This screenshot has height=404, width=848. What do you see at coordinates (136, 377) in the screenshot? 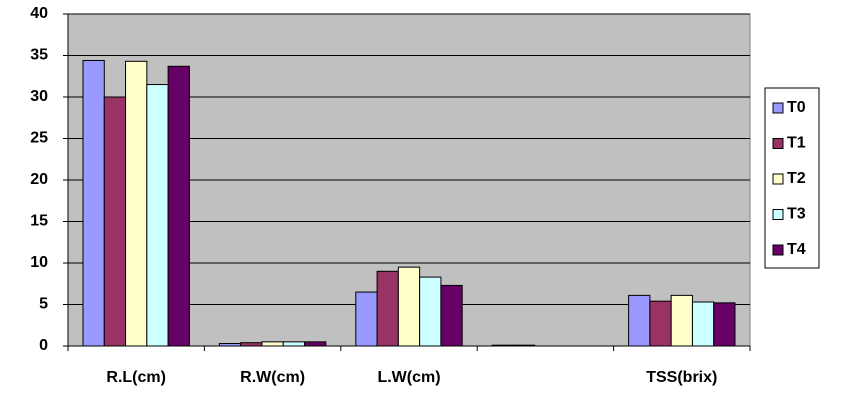
I see `x-tick-label: R.L(cm)` at bounding box center [136, 377].